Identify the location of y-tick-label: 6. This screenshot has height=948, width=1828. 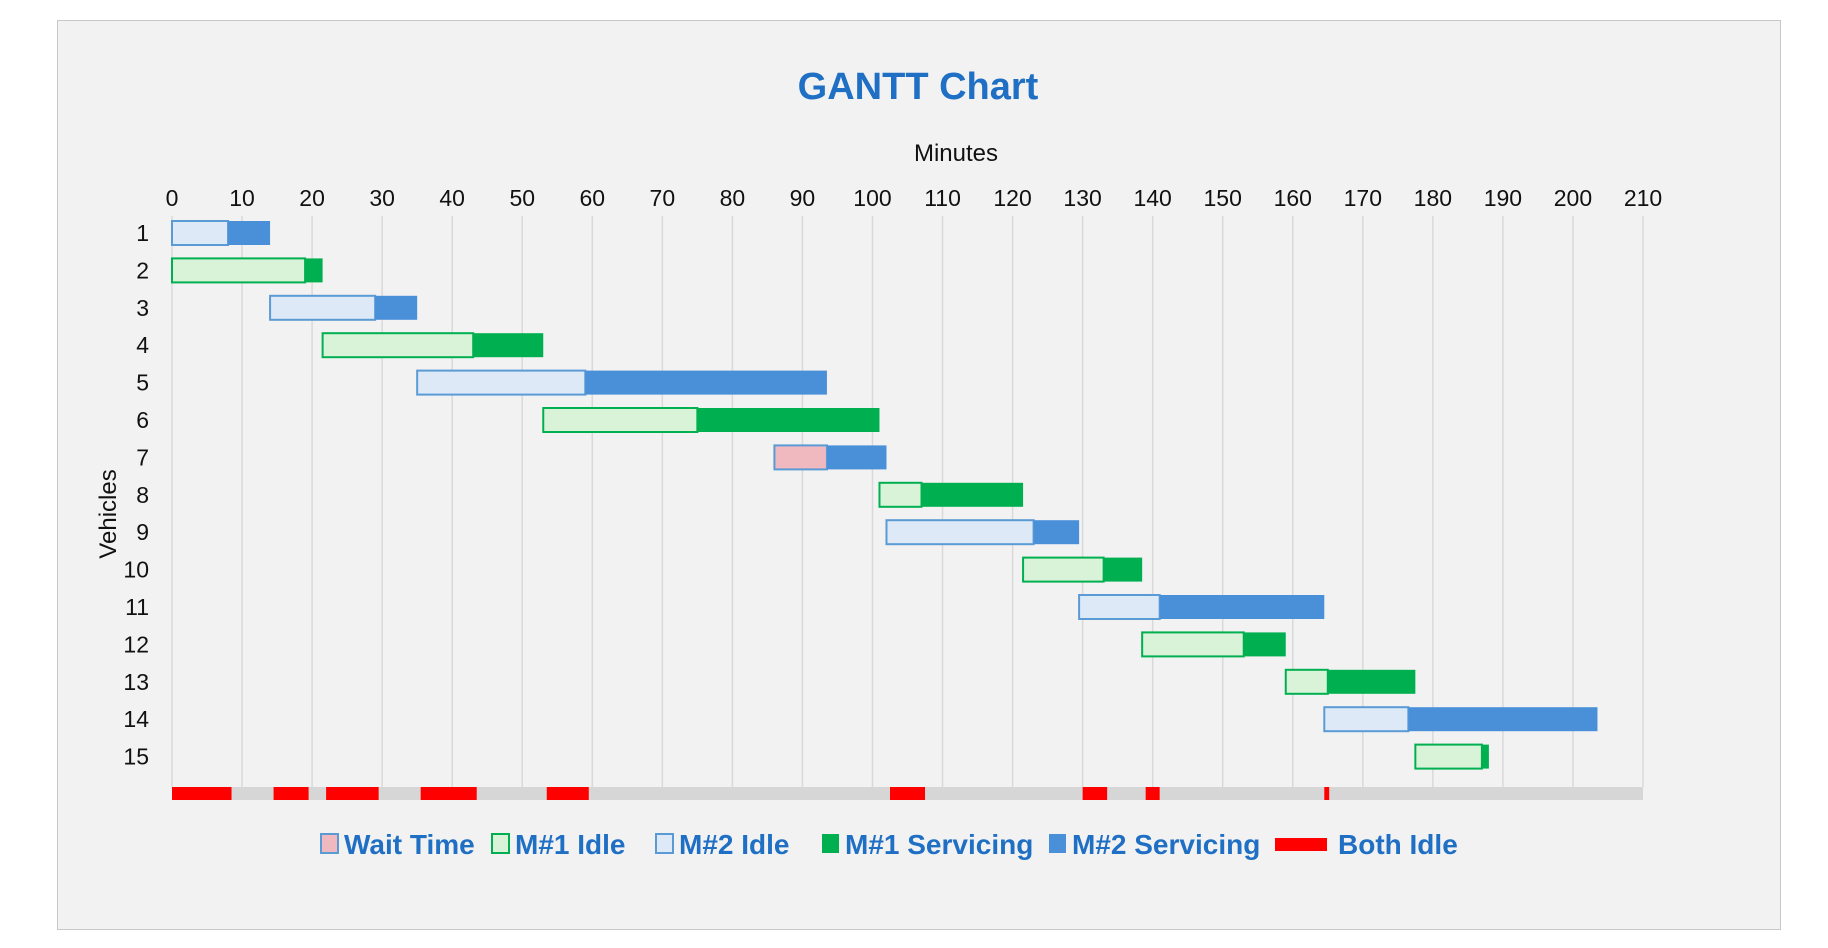
(142, 420).